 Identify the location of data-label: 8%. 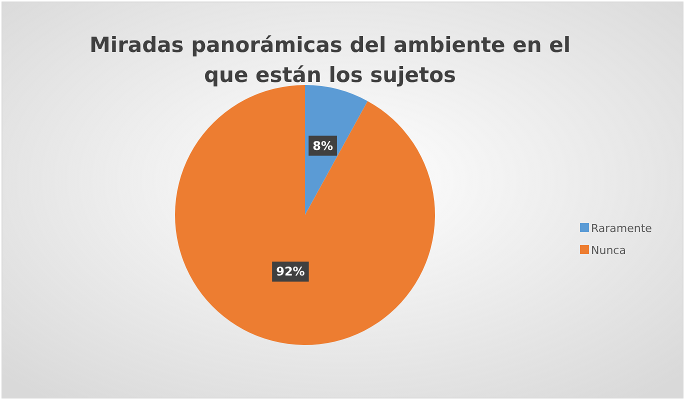
(322, 145).